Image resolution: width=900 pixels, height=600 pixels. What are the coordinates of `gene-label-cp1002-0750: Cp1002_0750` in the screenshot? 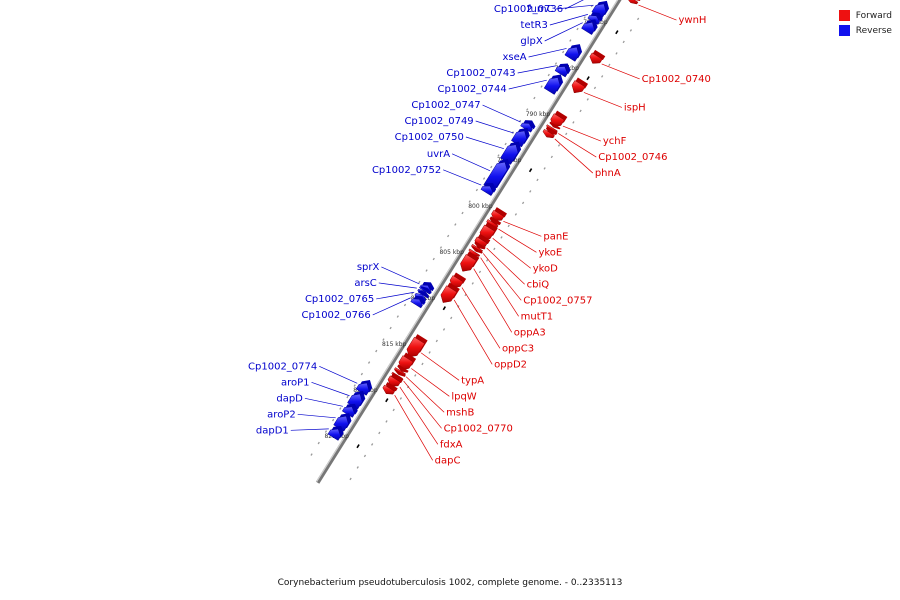 It's located at (429, 137).